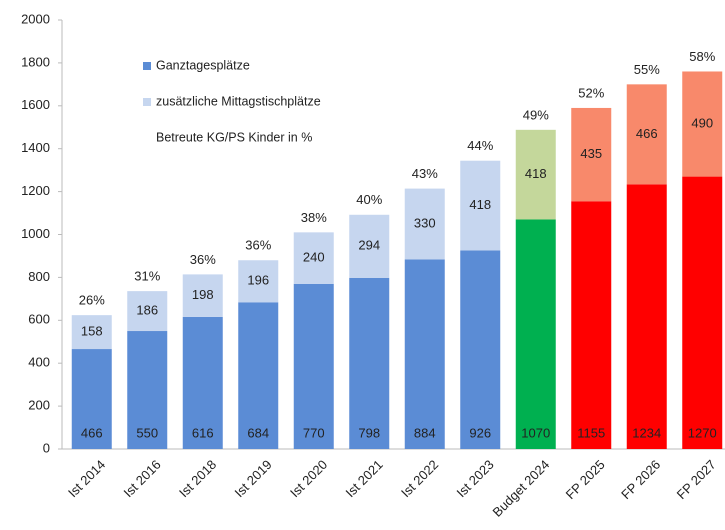 This screenshot has width=725, height=530. What do you see at coordinates (425, 173) in the screenshot?
I see `percent-label: 43%` at bounding box center [425, 173].